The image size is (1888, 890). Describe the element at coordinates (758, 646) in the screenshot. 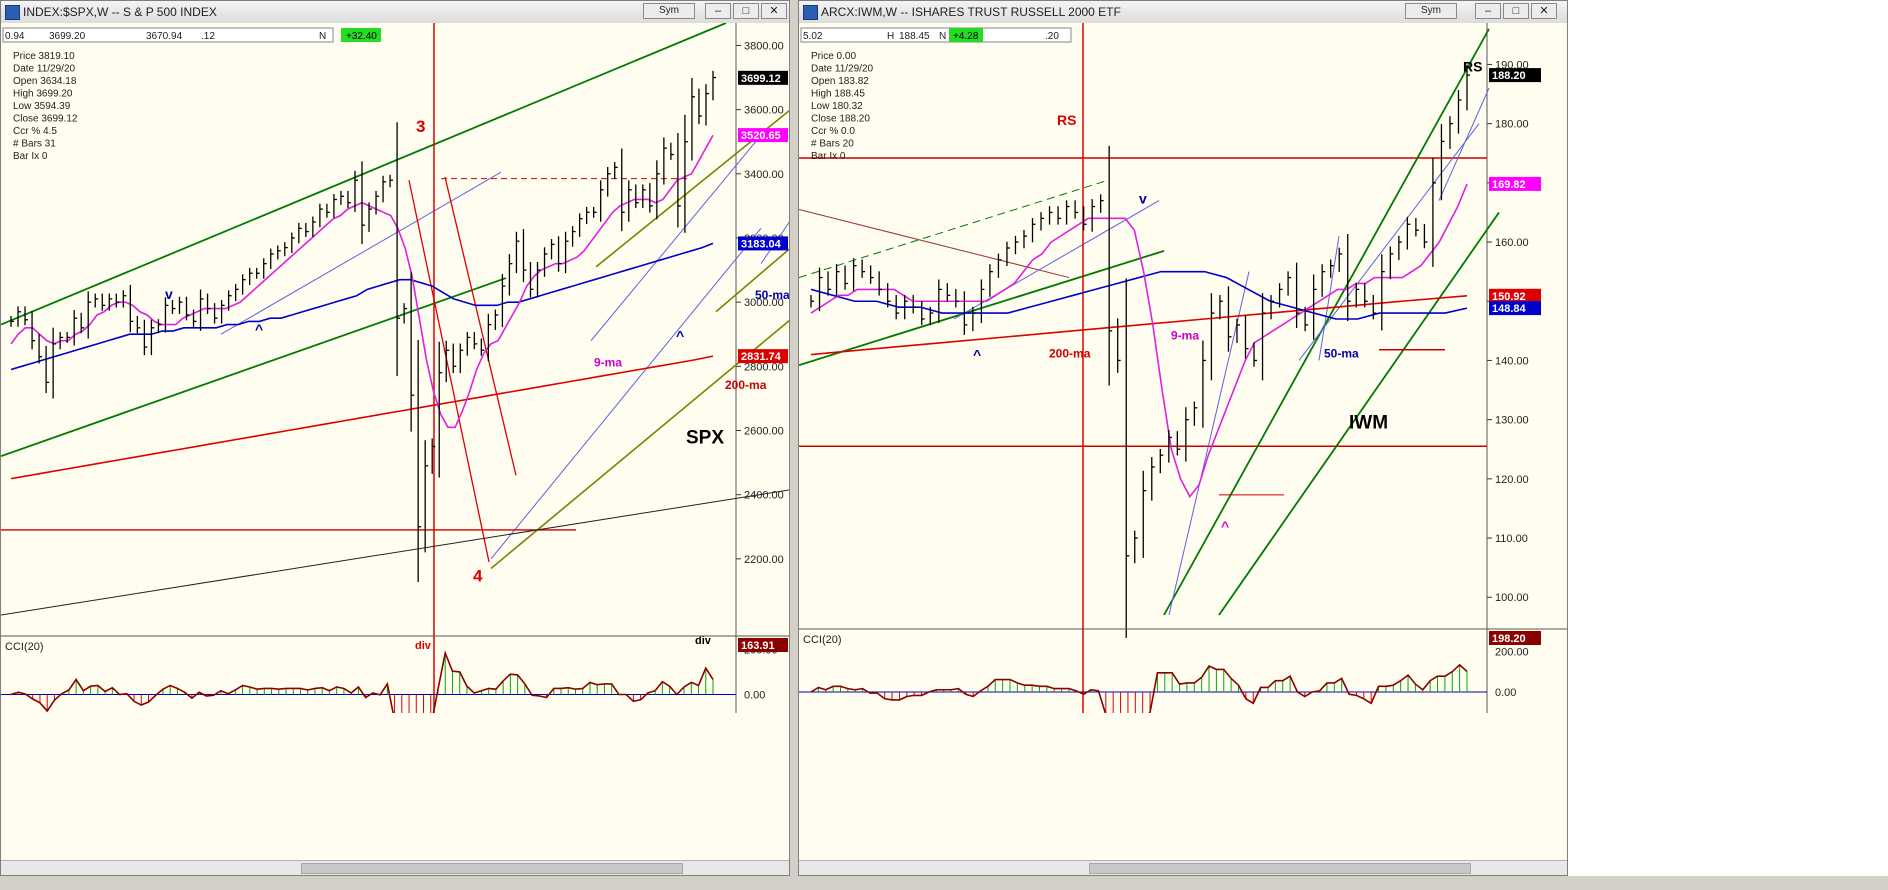

I see `cci-badge: 163.91` at that location.